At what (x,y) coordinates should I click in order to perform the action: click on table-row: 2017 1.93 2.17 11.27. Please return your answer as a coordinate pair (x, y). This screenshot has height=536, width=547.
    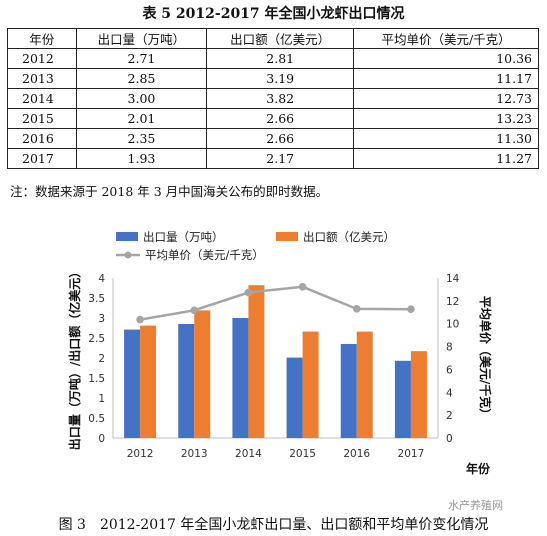
    Looking at the image, I should click on (273, 158).